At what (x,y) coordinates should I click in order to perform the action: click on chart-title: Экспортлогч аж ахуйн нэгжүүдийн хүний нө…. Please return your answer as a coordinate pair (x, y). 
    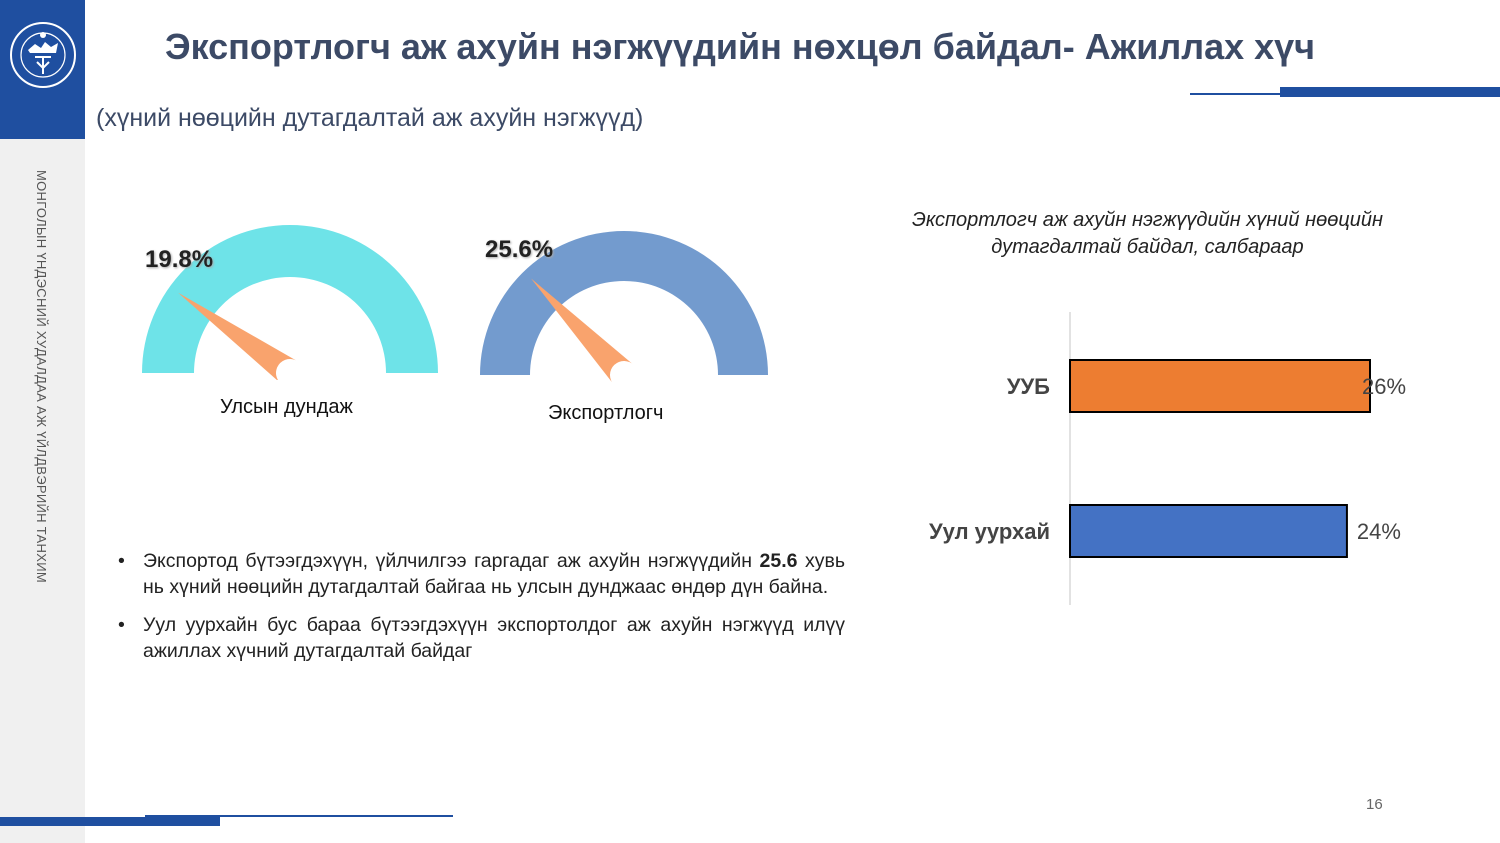
    Looking at the image, I should click on (1147, 233).